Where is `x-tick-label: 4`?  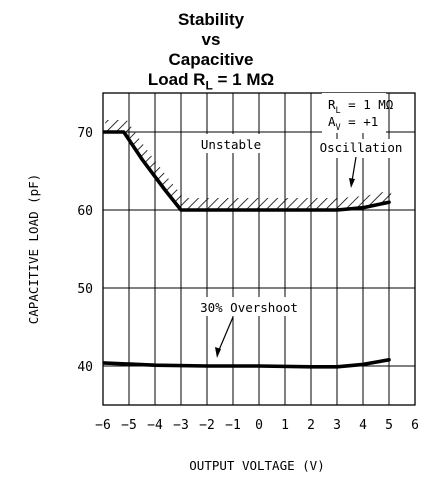
x-tick-label: 4 is located at coordinates (363, 425).